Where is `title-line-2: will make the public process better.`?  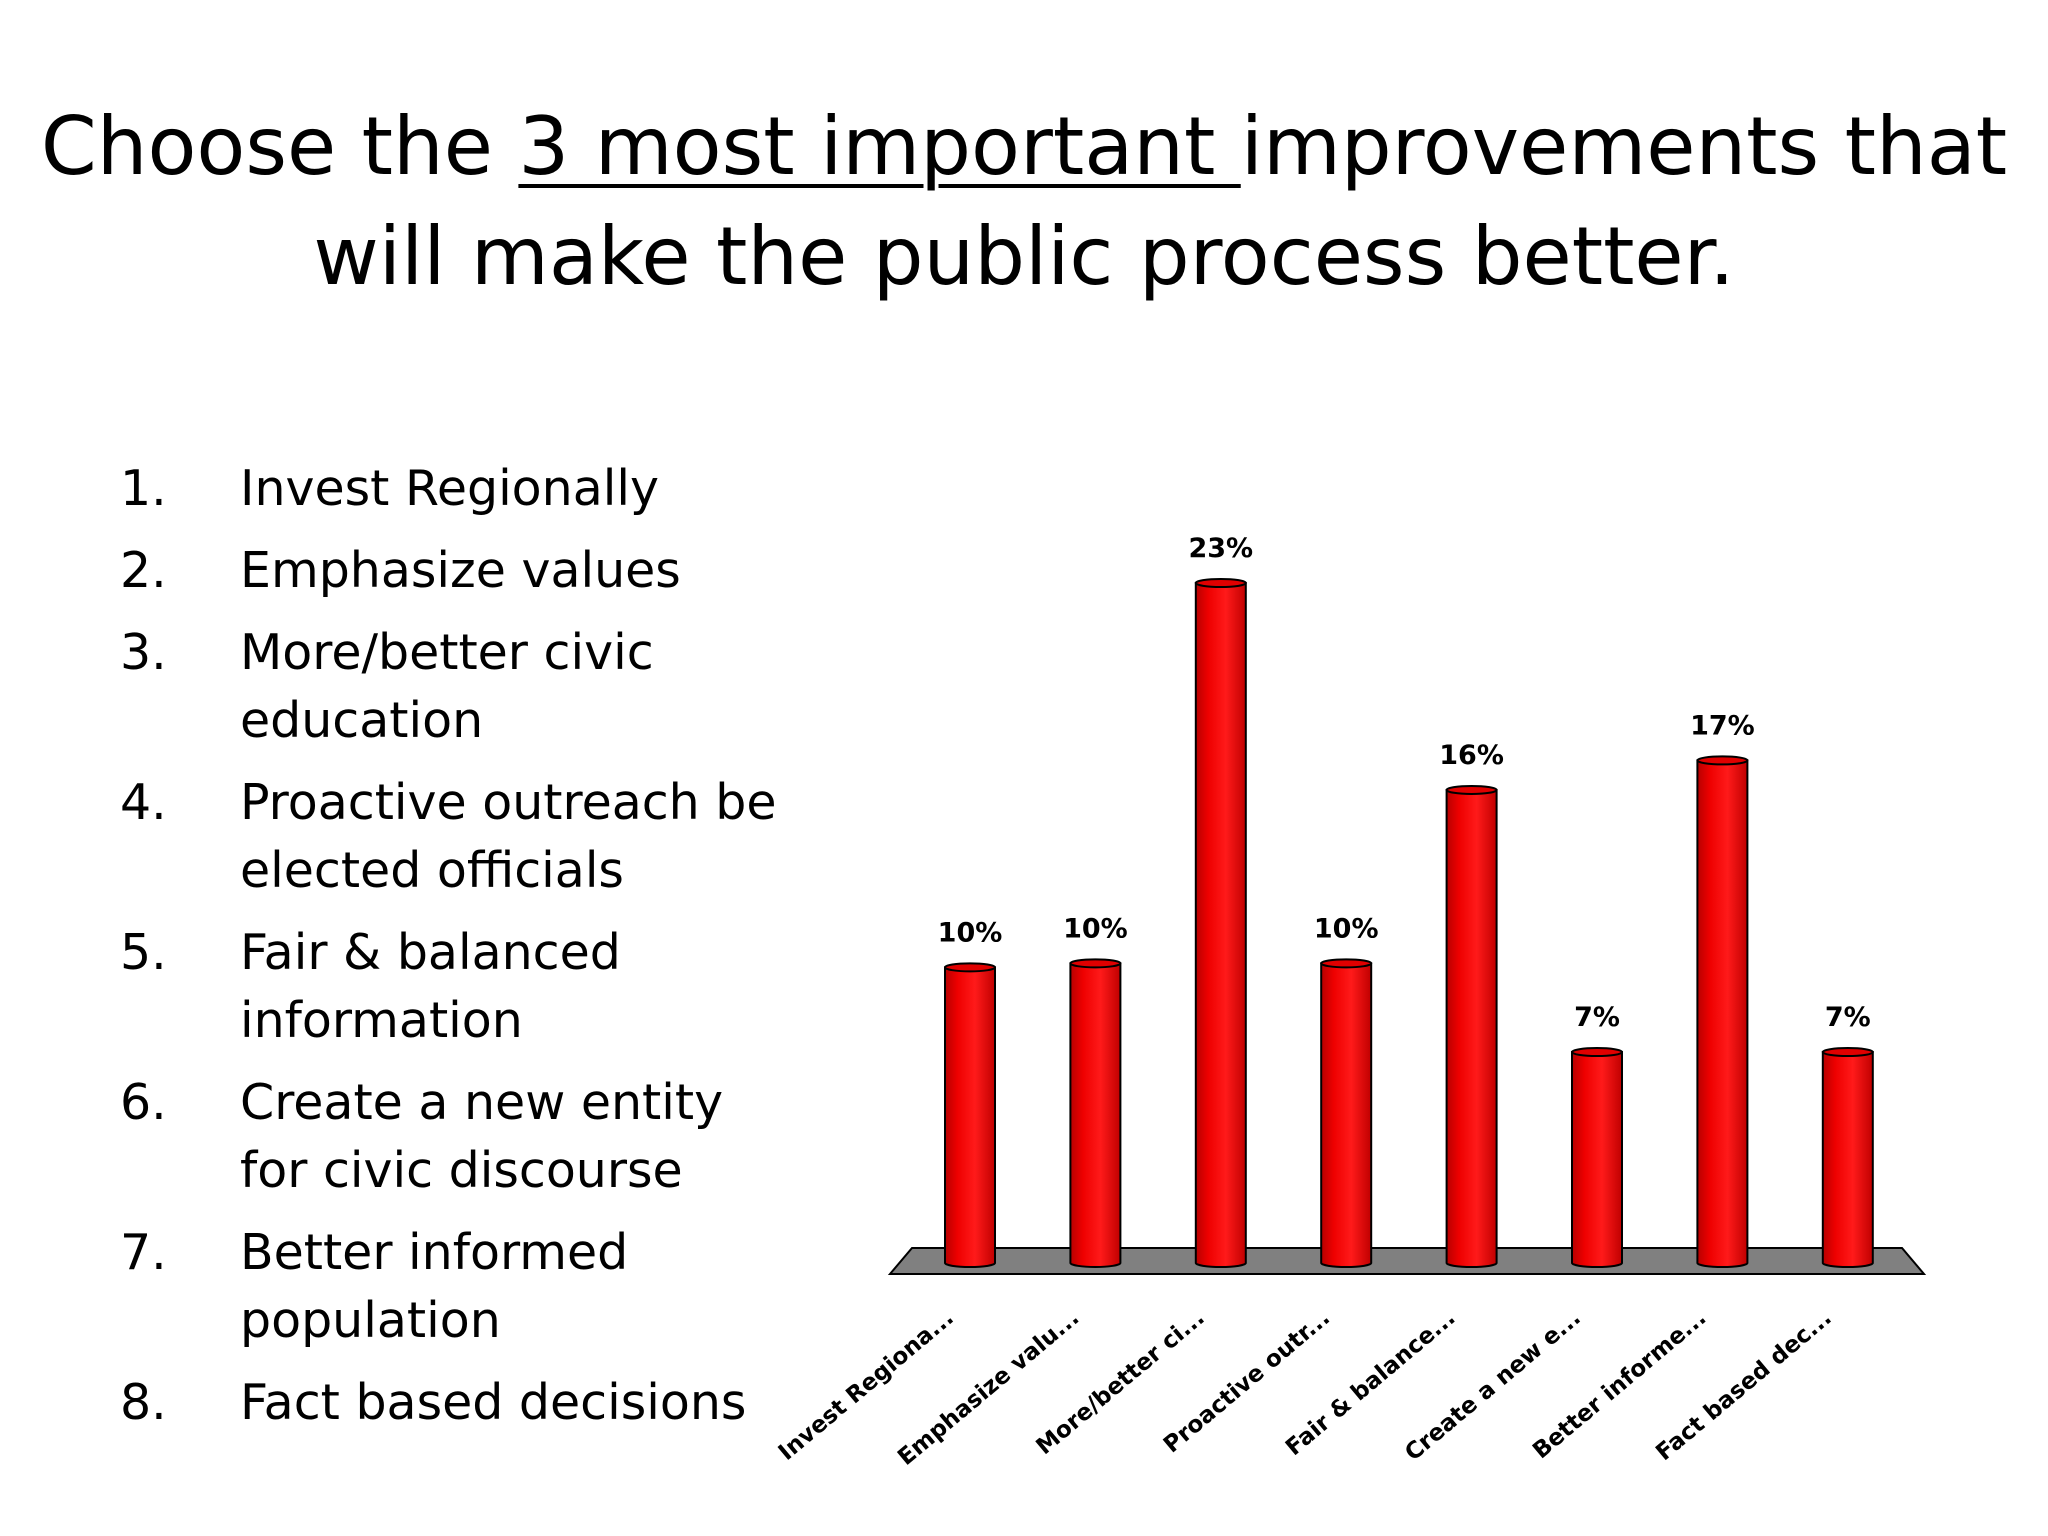 title-line-2: will make the public process better. is located at coordinates (1024, 256).